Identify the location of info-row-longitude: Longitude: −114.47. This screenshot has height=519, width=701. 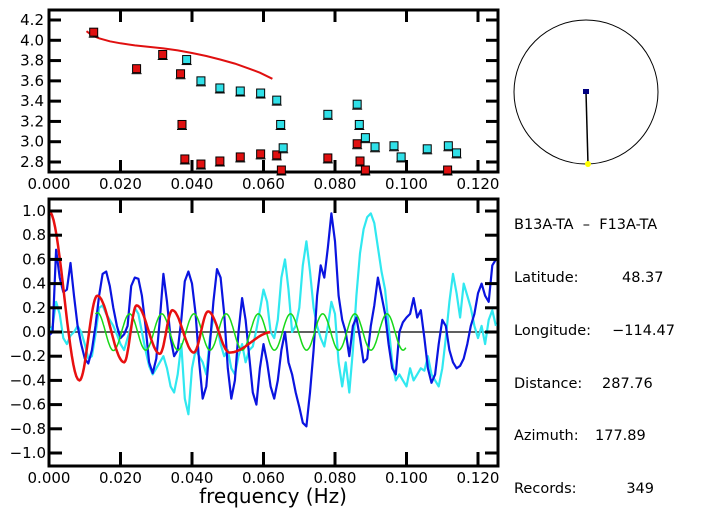
(594, 332).